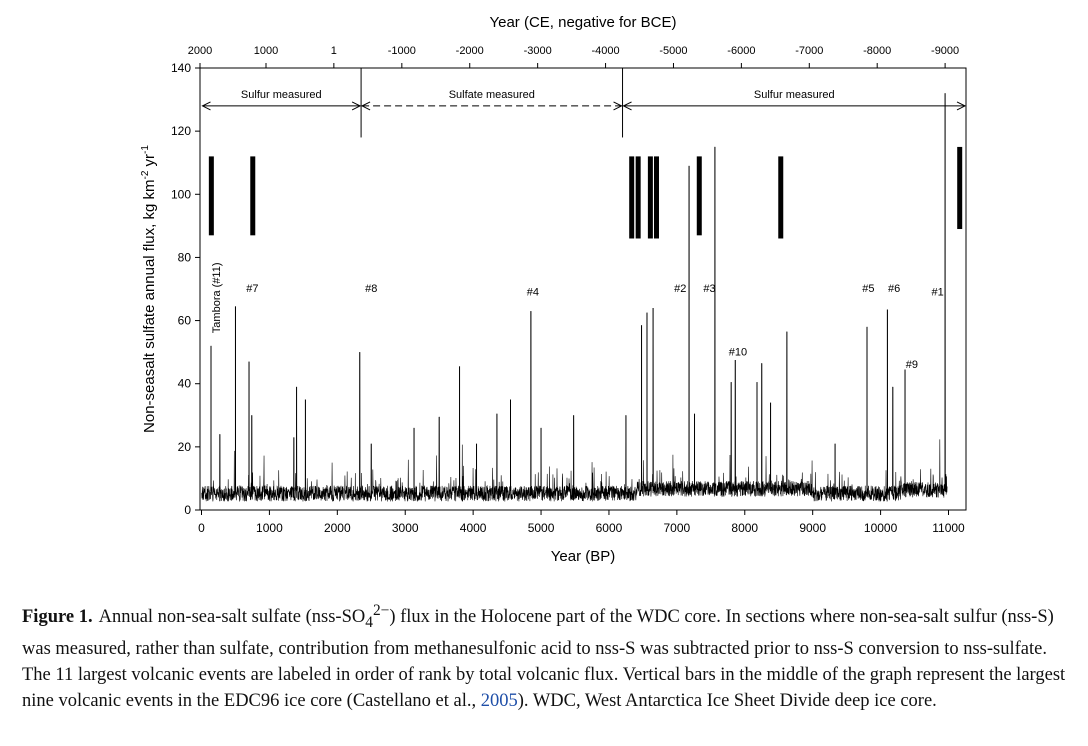 Image resolution: width=1088 pixels, height=746 pixels. Describe the element at coordinates (149, 162) in the screenshot. I see `y-axis-title-mid: yr` at that location.